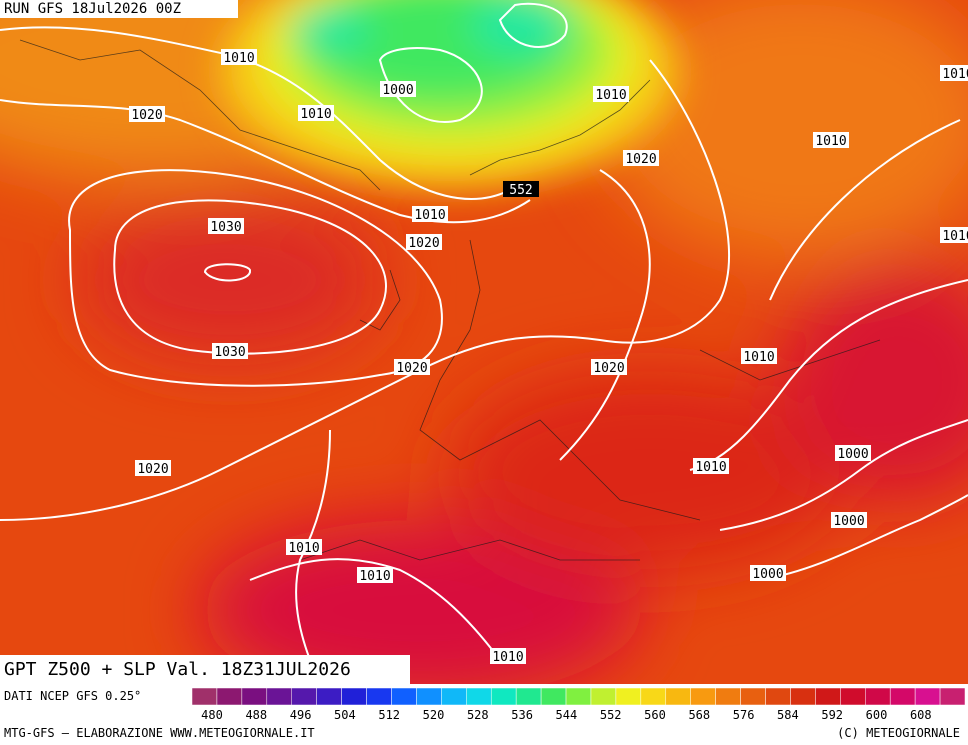 The width and height of the screenshot is (968, 745). Describe the element at coordinates (699, 715) in the screenshot. I see `scale-label: 568` at that location.